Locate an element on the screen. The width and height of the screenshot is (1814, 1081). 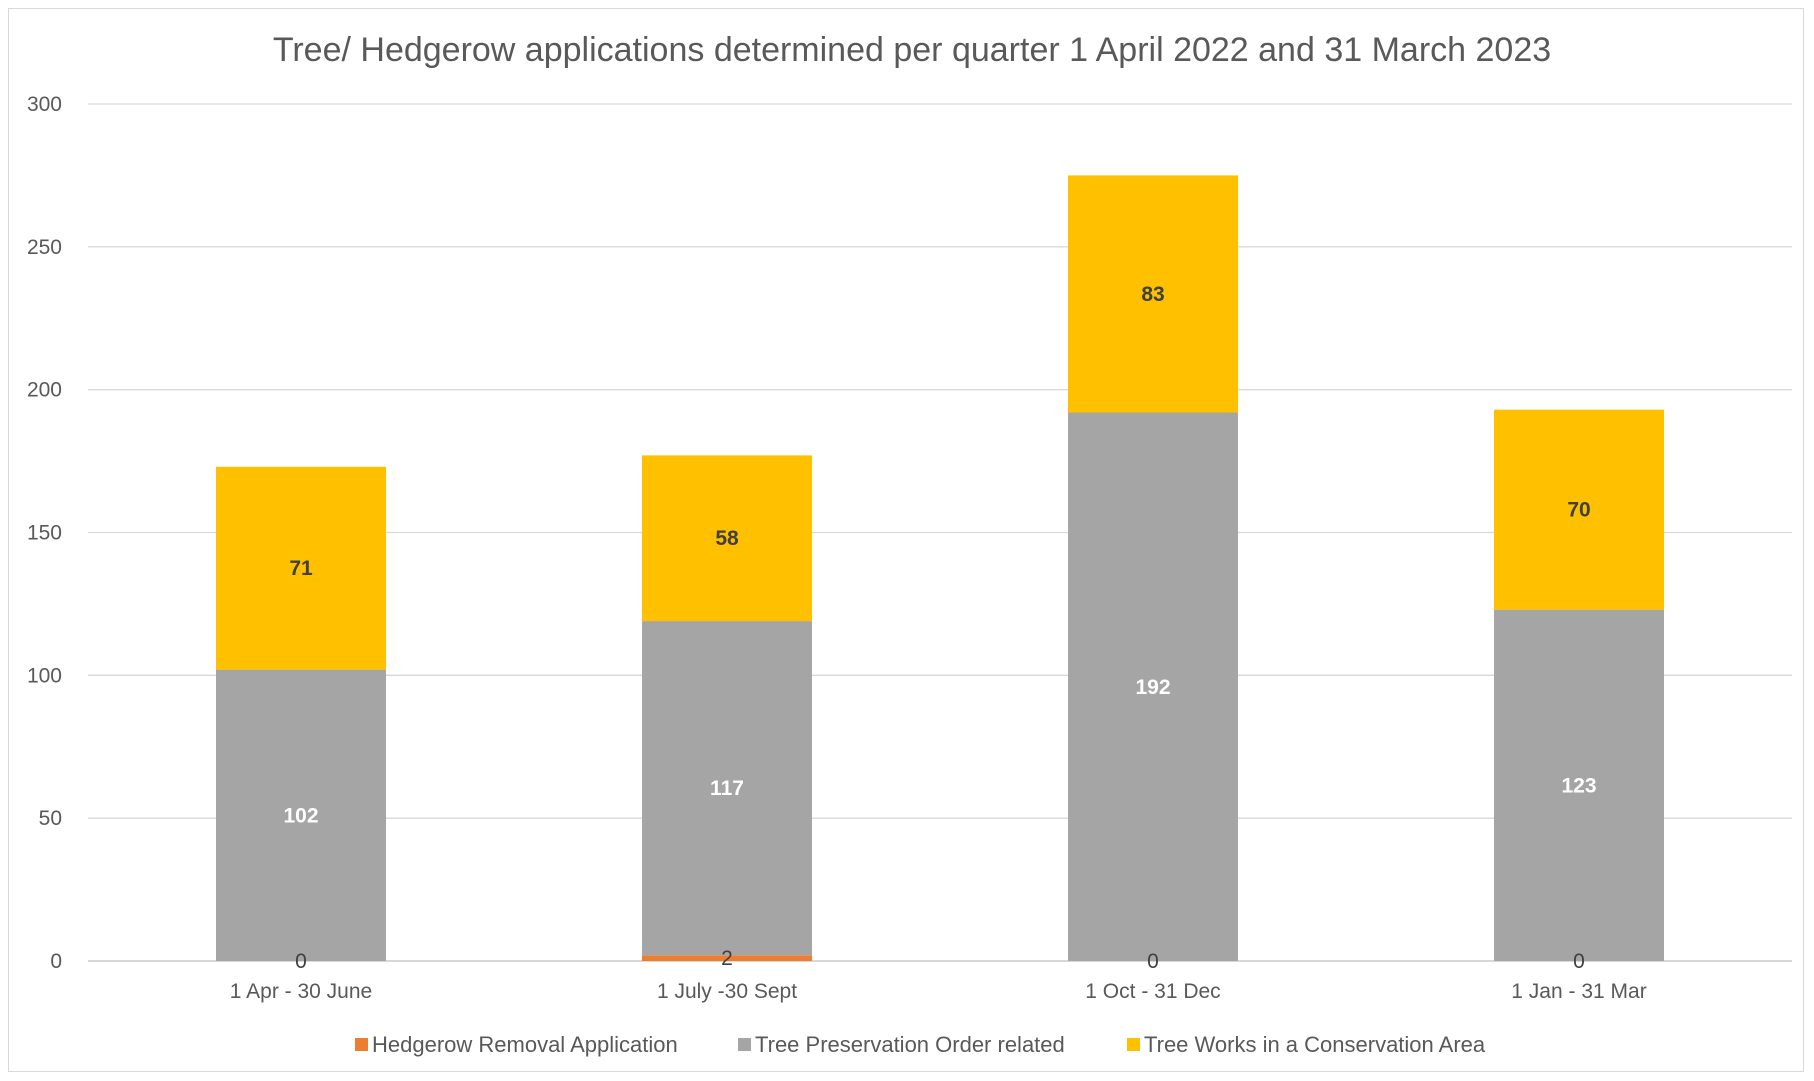
data-label: 2 is located at coordinates (727, 958).